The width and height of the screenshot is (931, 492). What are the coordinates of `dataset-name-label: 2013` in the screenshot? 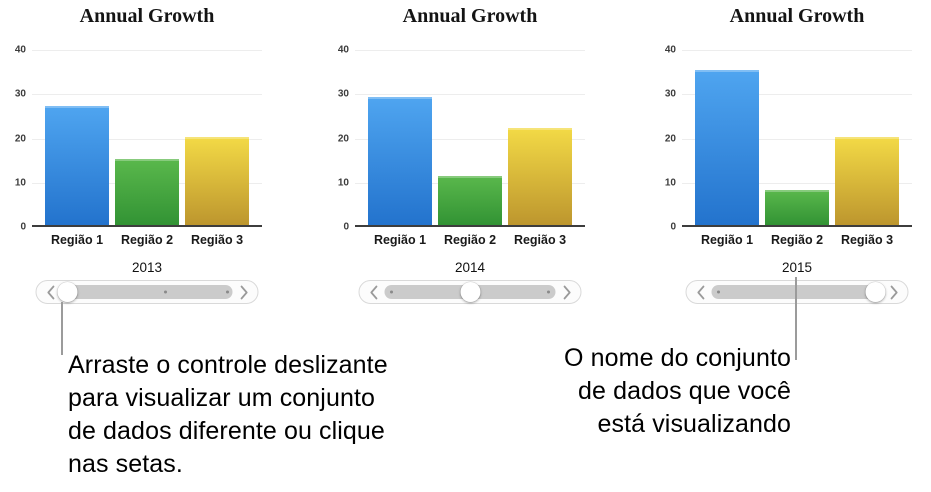 It's located at (147, 267).